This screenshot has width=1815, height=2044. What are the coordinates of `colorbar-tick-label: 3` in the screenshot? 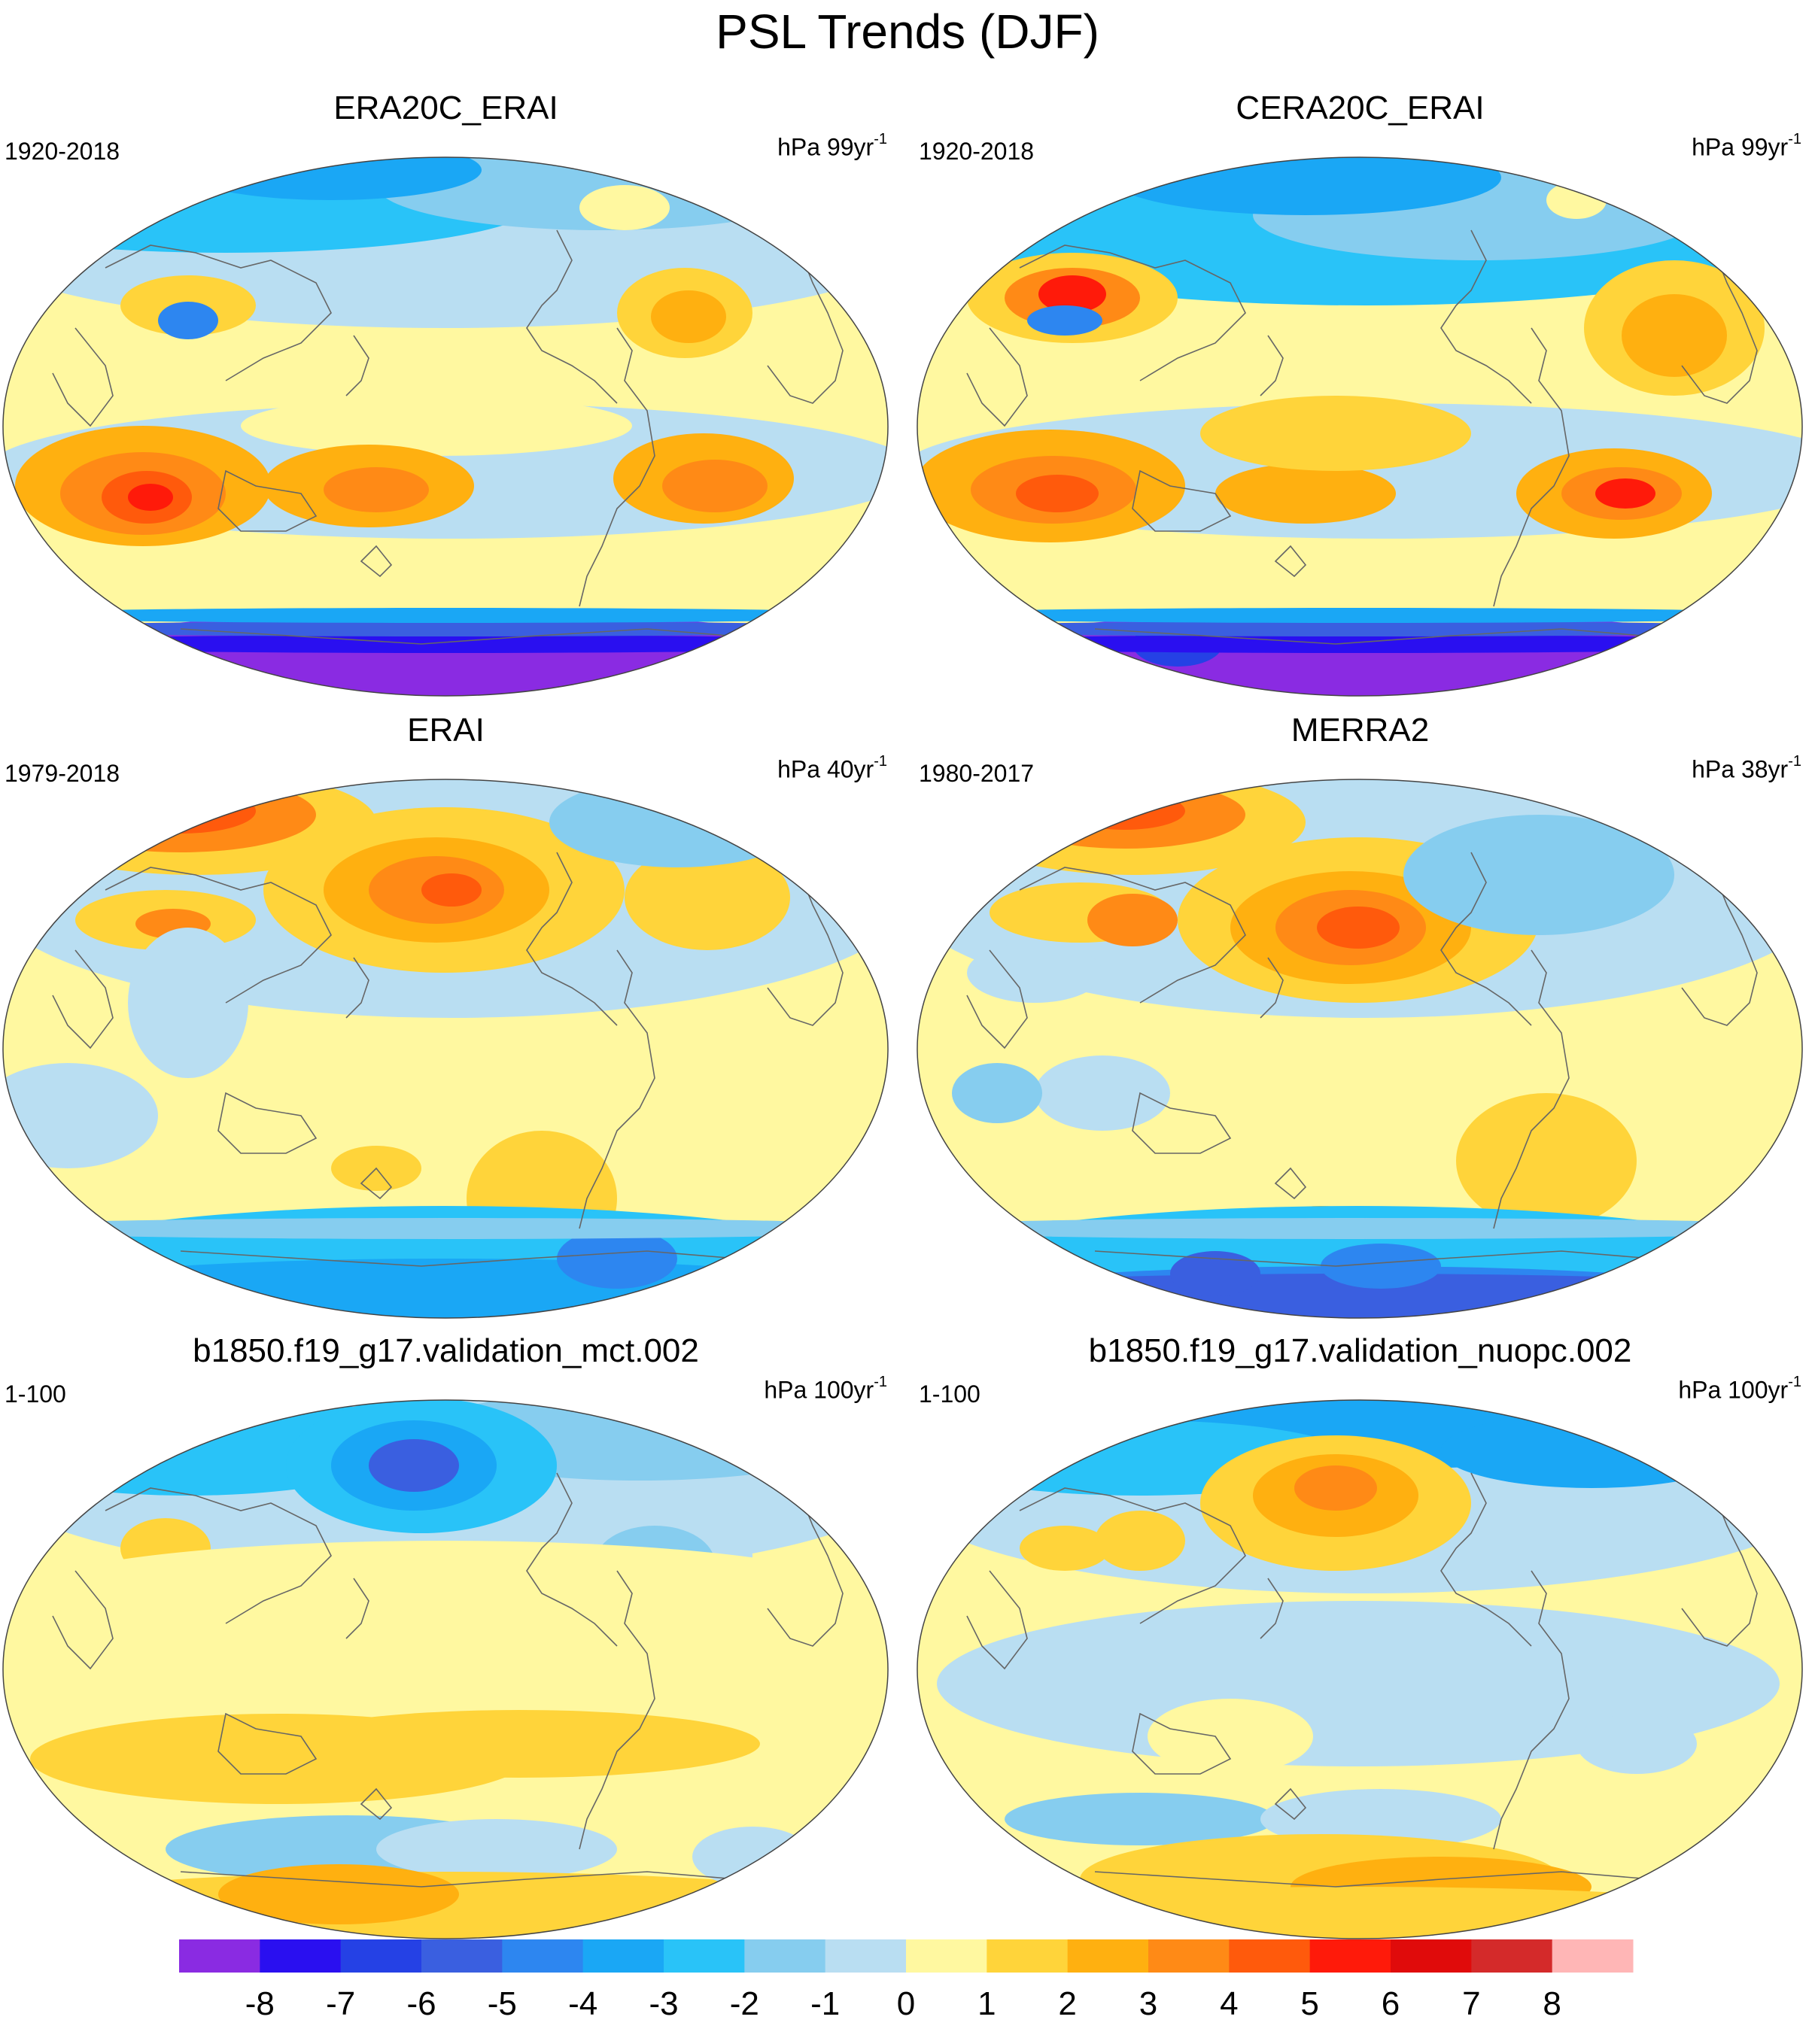 It's located at (1148, 2003).